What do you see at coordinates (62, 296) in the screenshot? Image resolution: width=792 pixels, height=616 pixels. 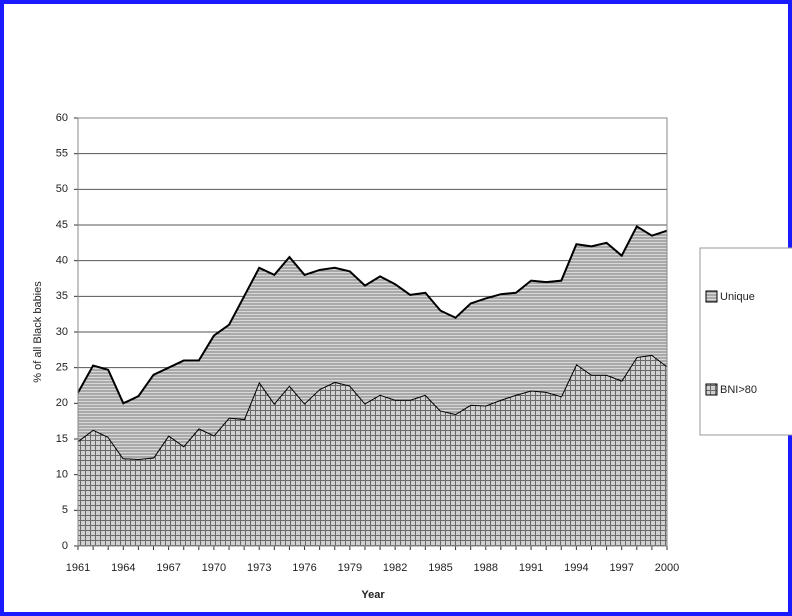 I see `y-tick-label: 35` at bounding box center [62, 296].